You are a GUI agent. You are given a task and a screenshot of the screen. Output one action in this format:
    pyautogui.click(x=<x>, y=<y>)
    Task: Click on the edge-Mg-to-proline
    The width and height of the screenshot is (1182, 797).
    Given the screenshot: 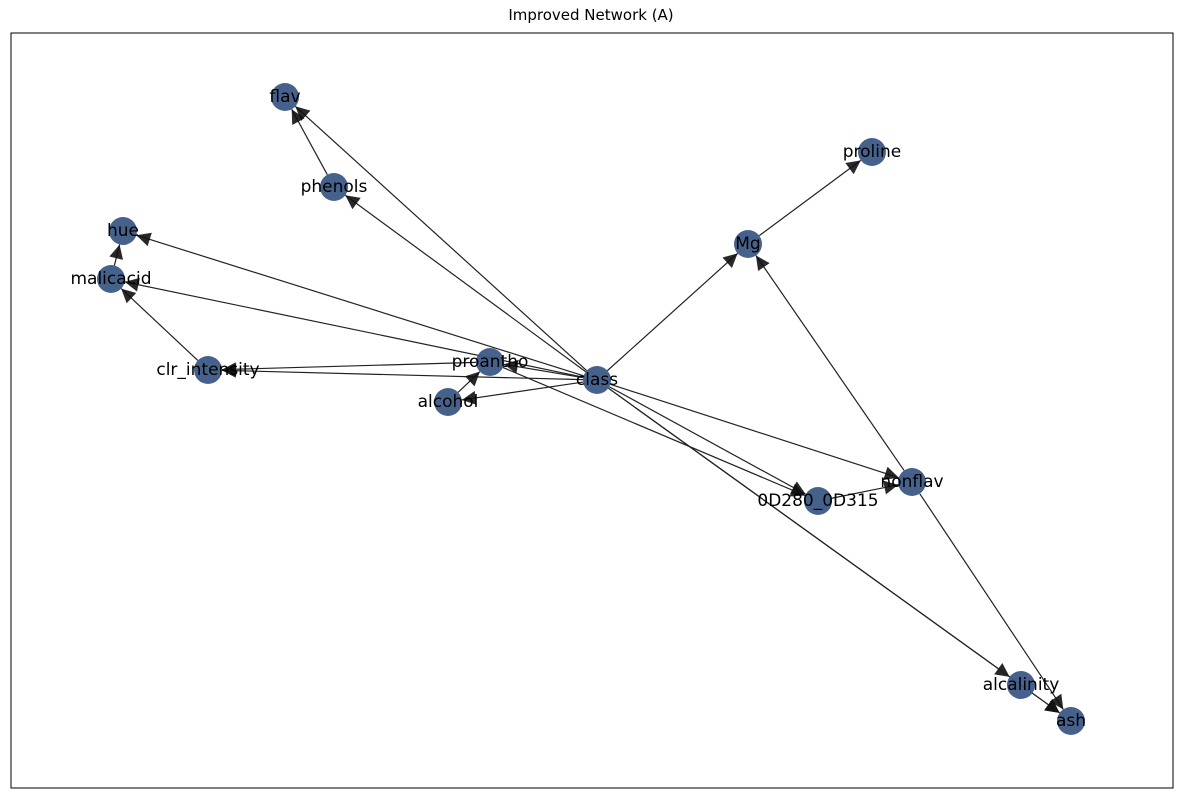 What is the action you would take?
    pyautogui.click(x=810, y=198)
    